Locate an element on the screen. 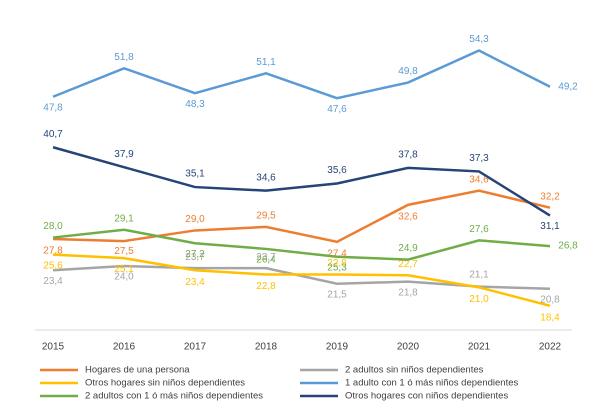 This screenshot has width=595, height=403. legend-label: 1 adulto con 1 ó más niños dependientes is located at coordinates (431, 383).